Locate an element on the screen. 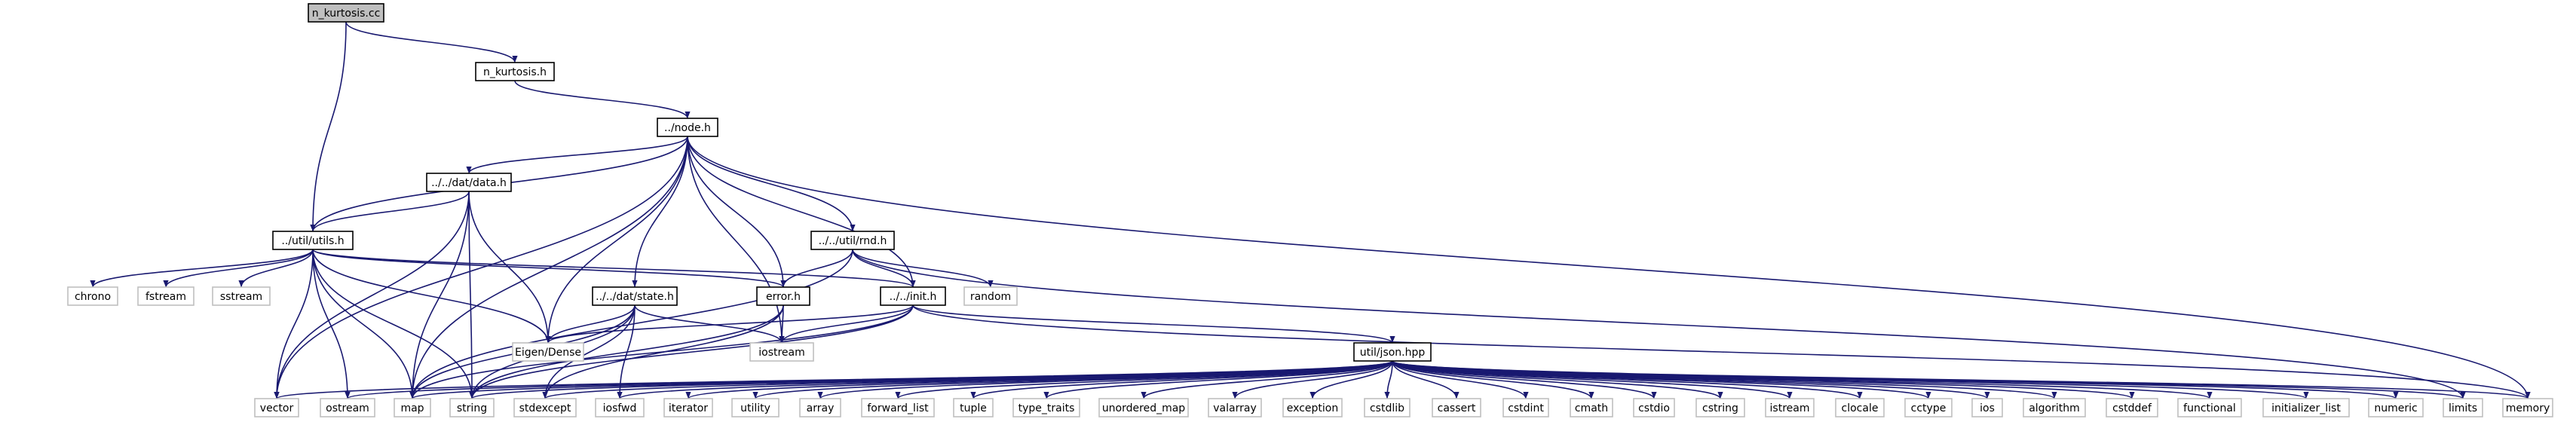 The width and height of the screenshot is (2576, 422). node-label: iterator is located at coordinates (688, 408).